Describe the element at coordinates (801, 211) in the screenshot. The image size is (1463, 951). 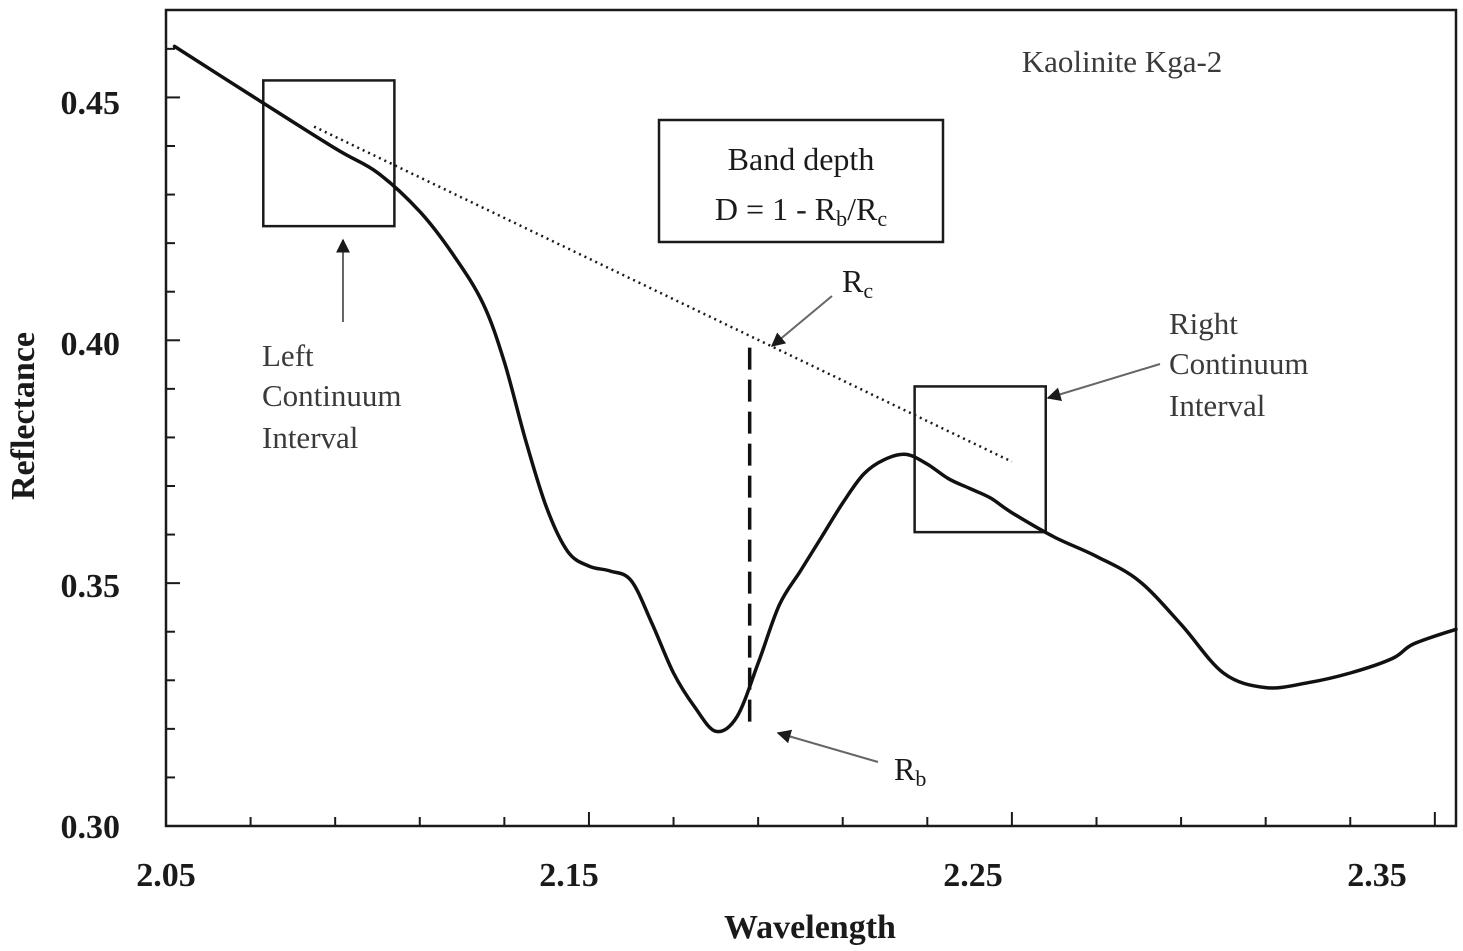
I see `band-depth-formula: D = 1 - Rb/Rc` at that location.